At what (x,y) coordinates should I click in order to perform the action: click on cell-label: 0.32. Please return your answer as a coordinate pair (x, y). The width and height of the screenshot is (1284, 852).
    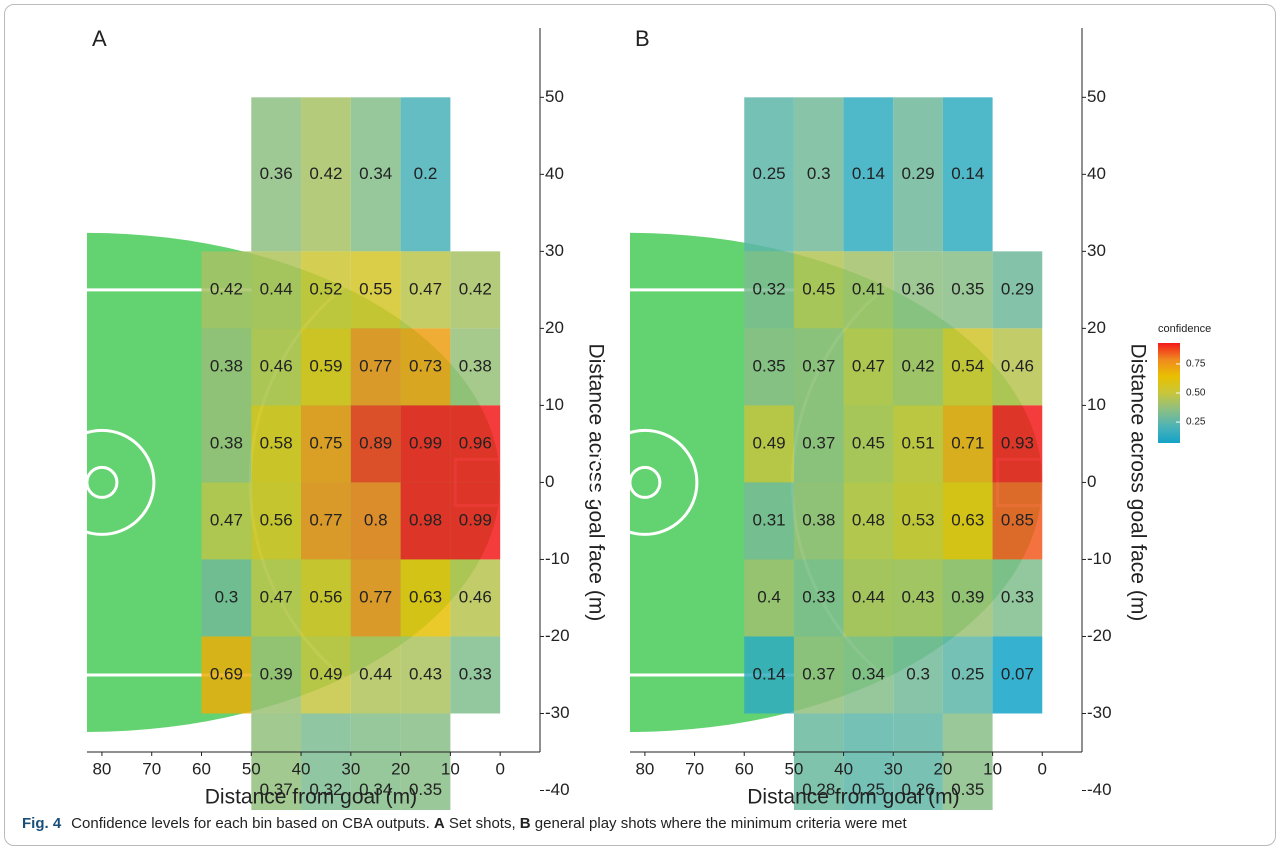
    Looking at the image, I should click on (769, 288).